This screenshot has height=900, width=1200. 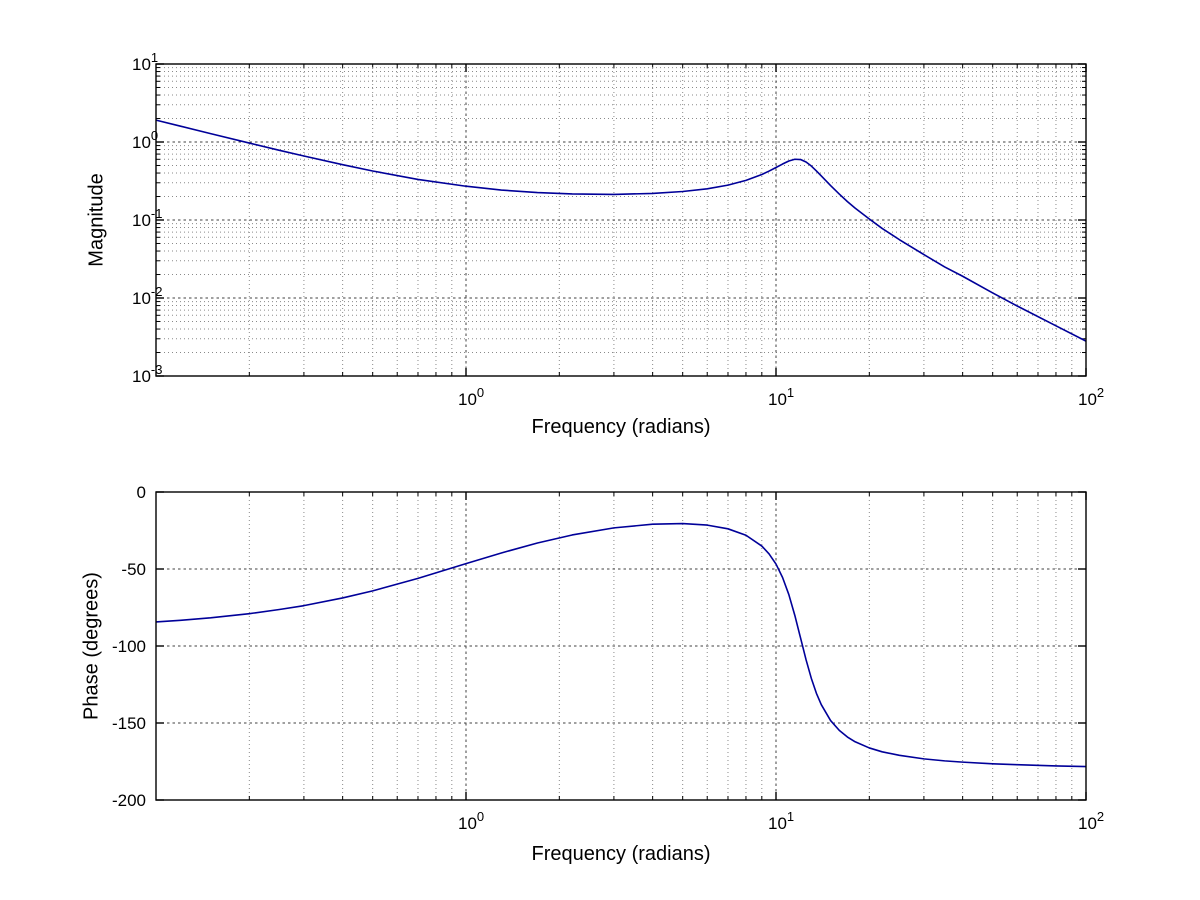 I want to click on y-tick-label: -200, so click(x=129, y=800).